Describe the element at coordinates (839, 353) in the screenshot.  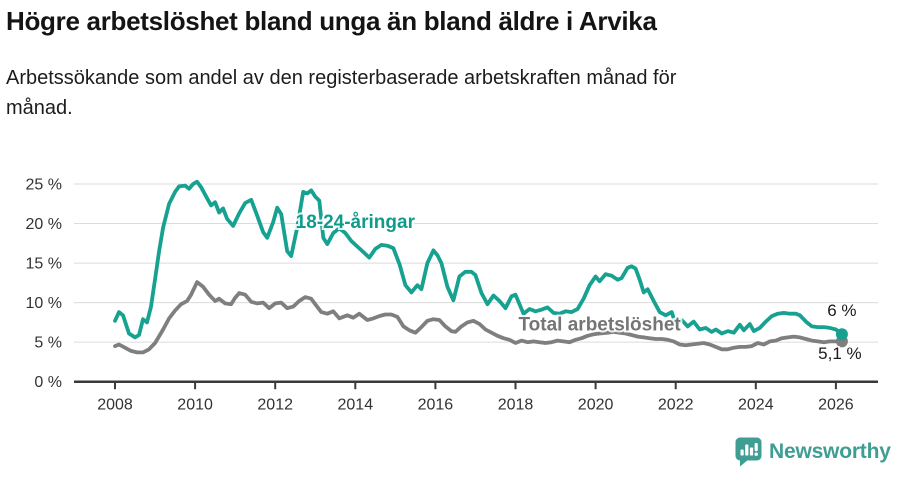
I see `end-value-label: 5,1 %` at that location.